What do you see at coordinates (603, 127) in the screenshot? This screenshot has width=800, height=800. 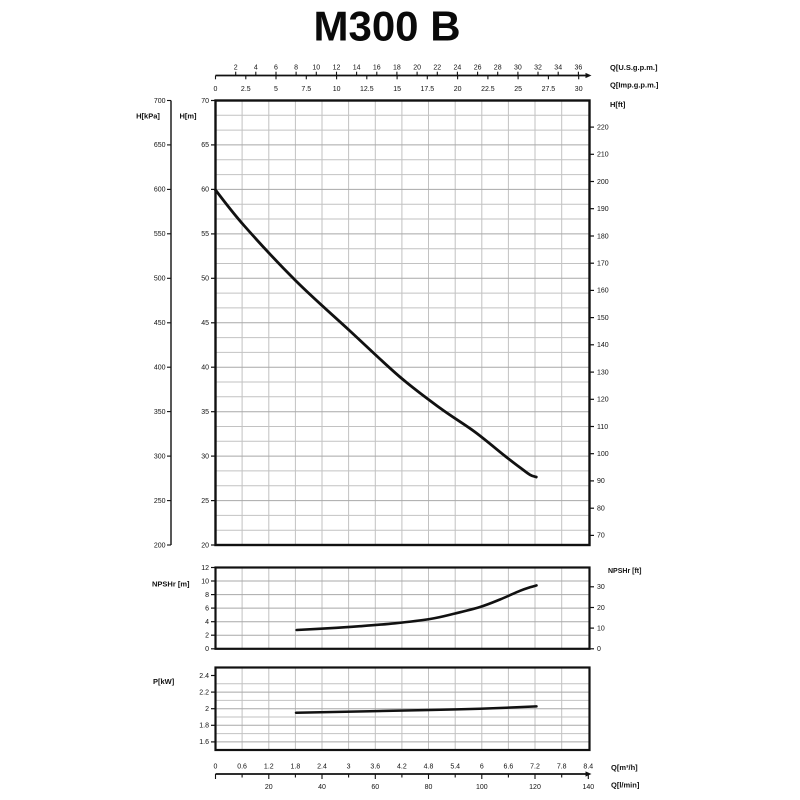 I see `svg-text: 220` at bounding box center [603, 127].